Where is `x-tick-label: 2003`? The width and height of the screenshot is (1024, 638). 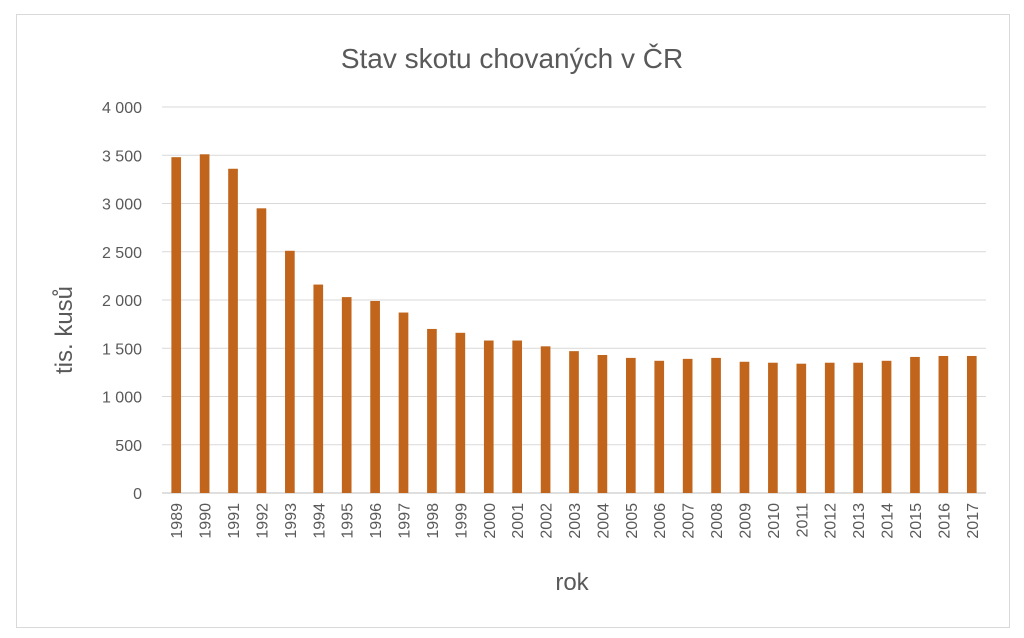 x-tick-label: 2003 is located at coordinates (575, 521).